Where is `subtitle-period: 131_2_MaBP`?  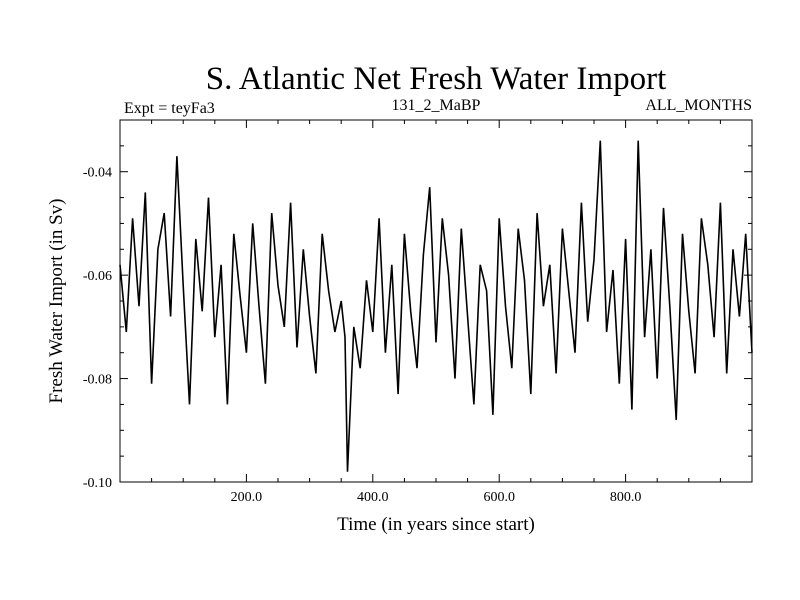
subtitle-period: 131_2_MaBP is located at coordinates (436, 105).